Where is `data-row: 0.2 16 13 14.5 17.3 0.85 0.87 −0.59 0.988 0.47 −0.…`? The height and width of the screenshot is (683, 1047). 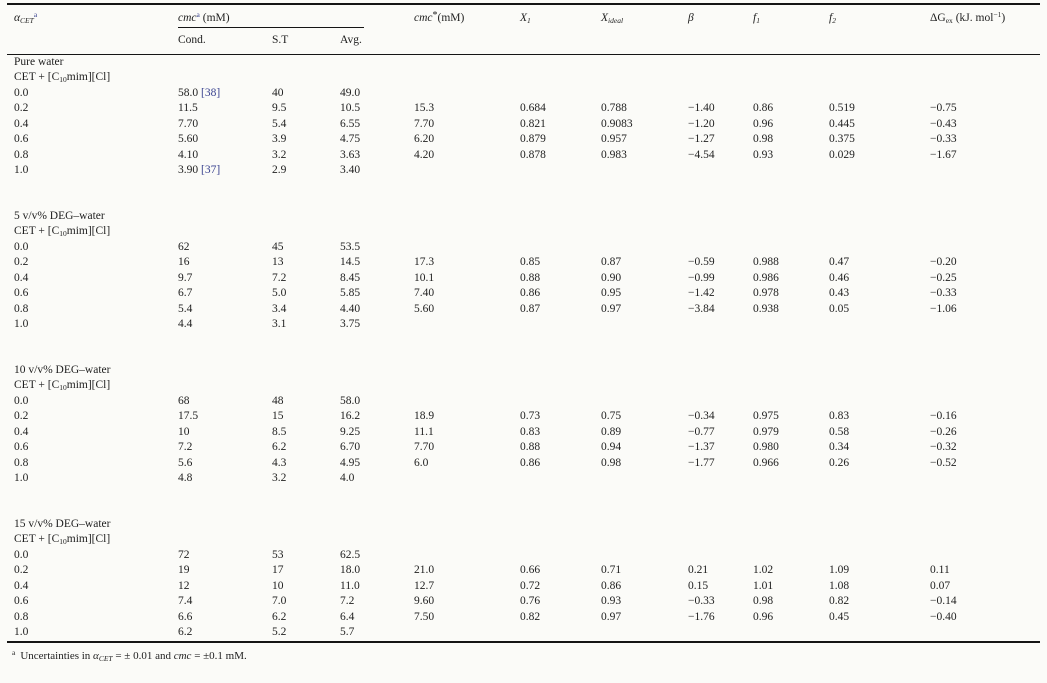
data-row: 0.2 16 13 14.5 17.3 0.85 0.87 −0.59 0.988 0.47 −0.… is located at coordinates (523, 263).